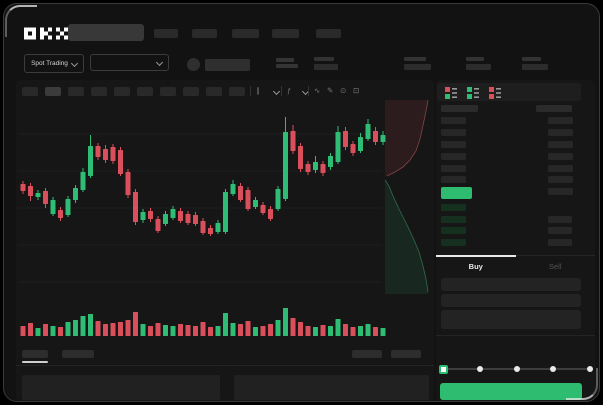 This screenshot has width=603, height=405. What do you see at coordinates (443, 369) in the screenshot?
I see `slider-handle` at bounding box center [443, 369].